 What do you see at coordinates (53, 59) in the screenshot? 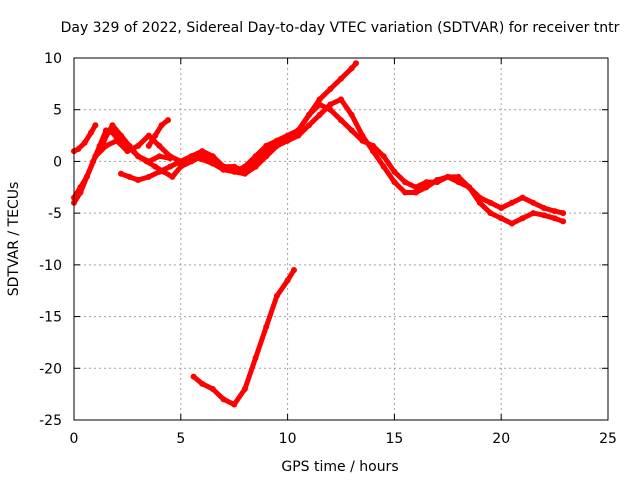
I see `y-tick-label: 10` at bounding box center [53, 59].